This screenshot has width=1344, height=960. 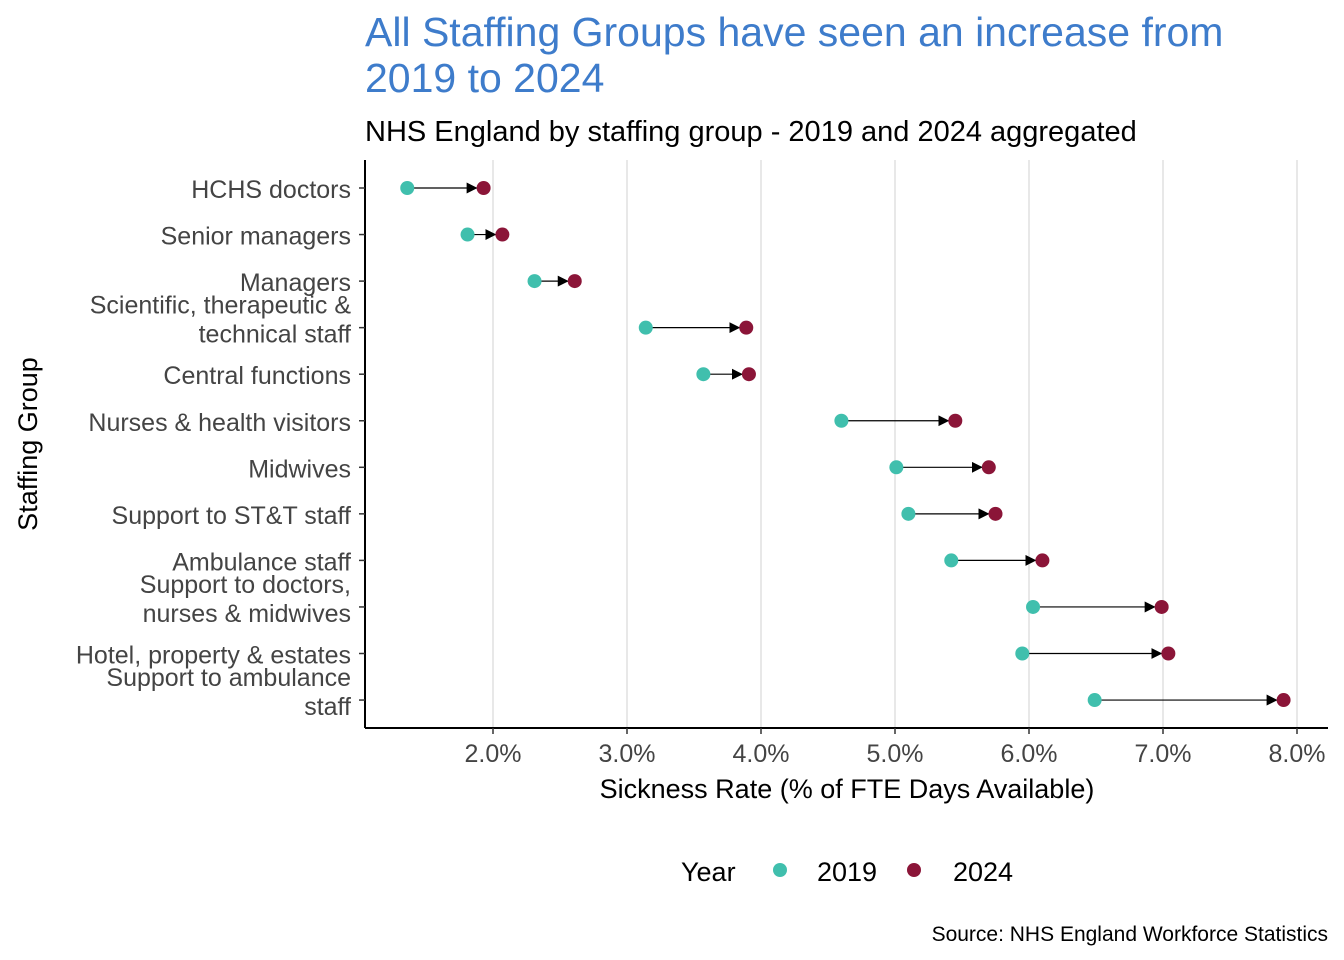 What do you see at coordinates (1297, 754) in the screenshot?
I see `x-tick-label: 8.0%` at bounding box center [1297, 754].